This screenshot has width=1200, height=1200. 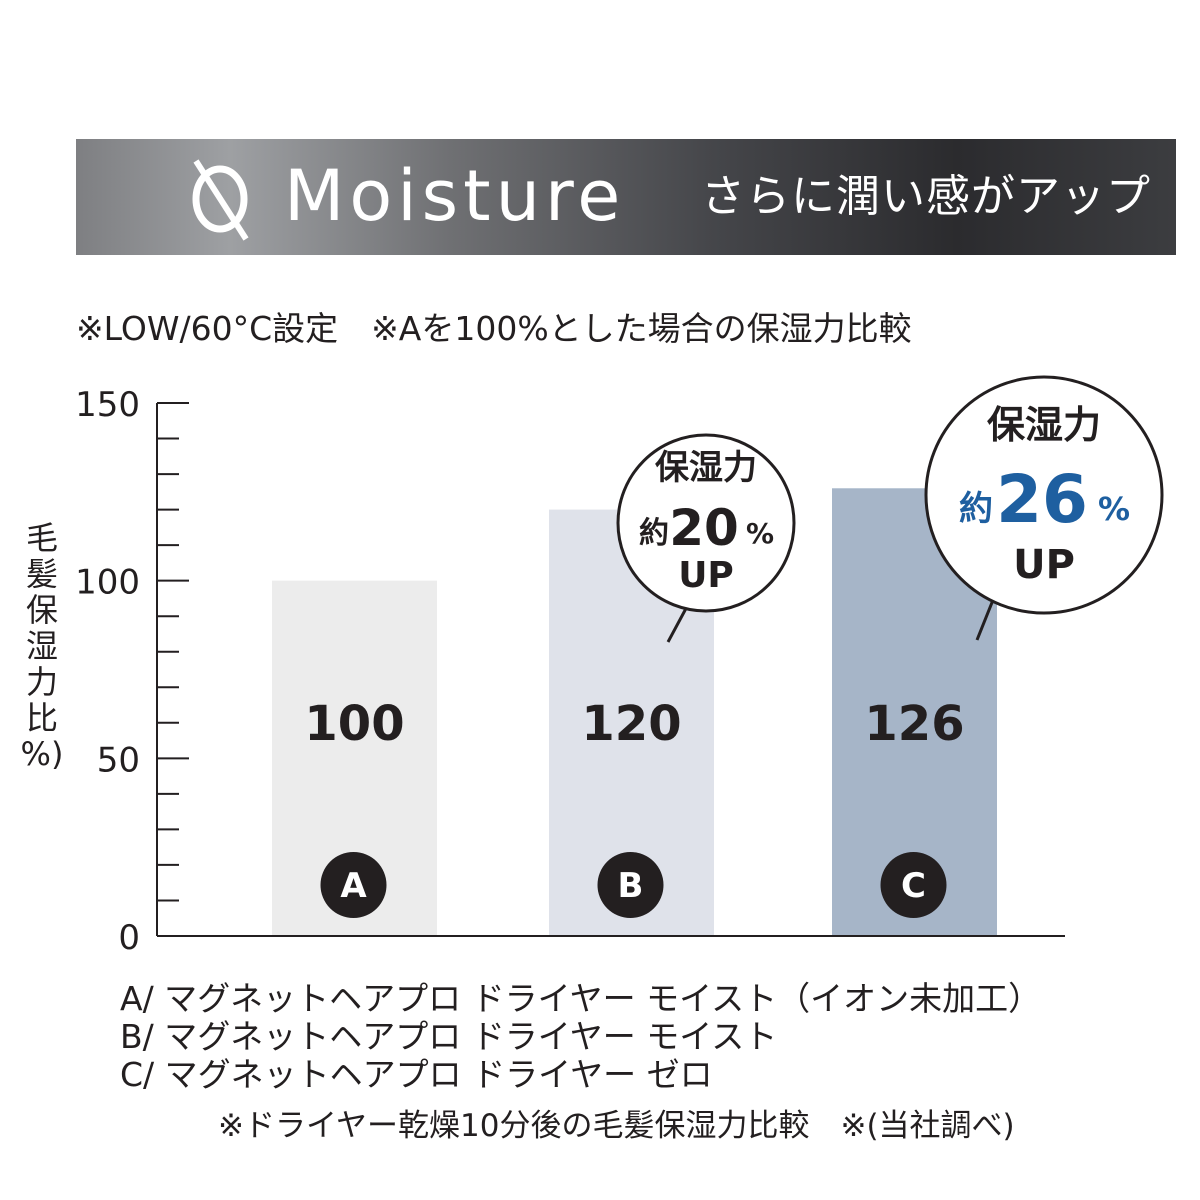 What do you see at coordinates (41, 538) in the screenshot?
I see `y-axis-label-char: 毛` at bounding box center [41, 538].